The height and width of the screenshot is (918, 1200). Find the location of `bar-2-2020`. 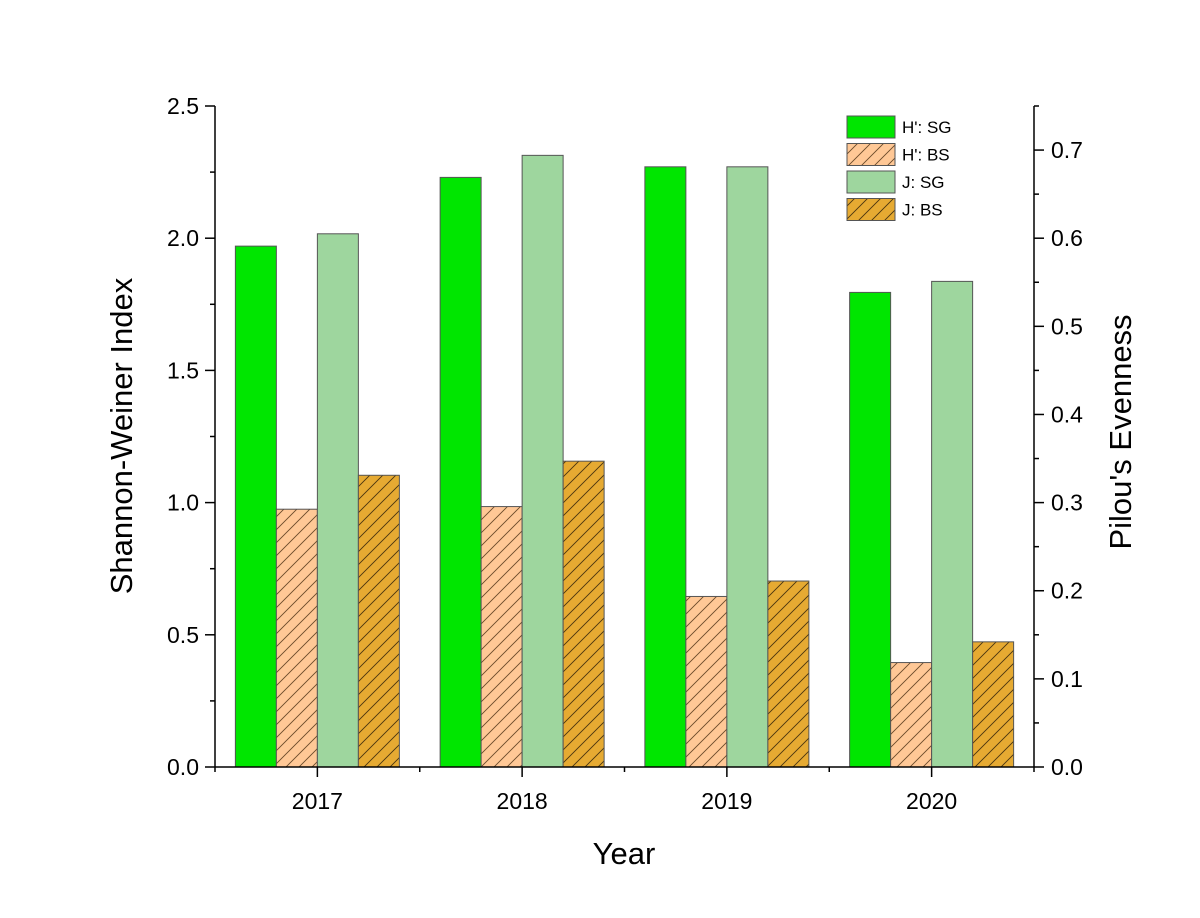

bar-2-2020 is located at coordinates (911, 715).